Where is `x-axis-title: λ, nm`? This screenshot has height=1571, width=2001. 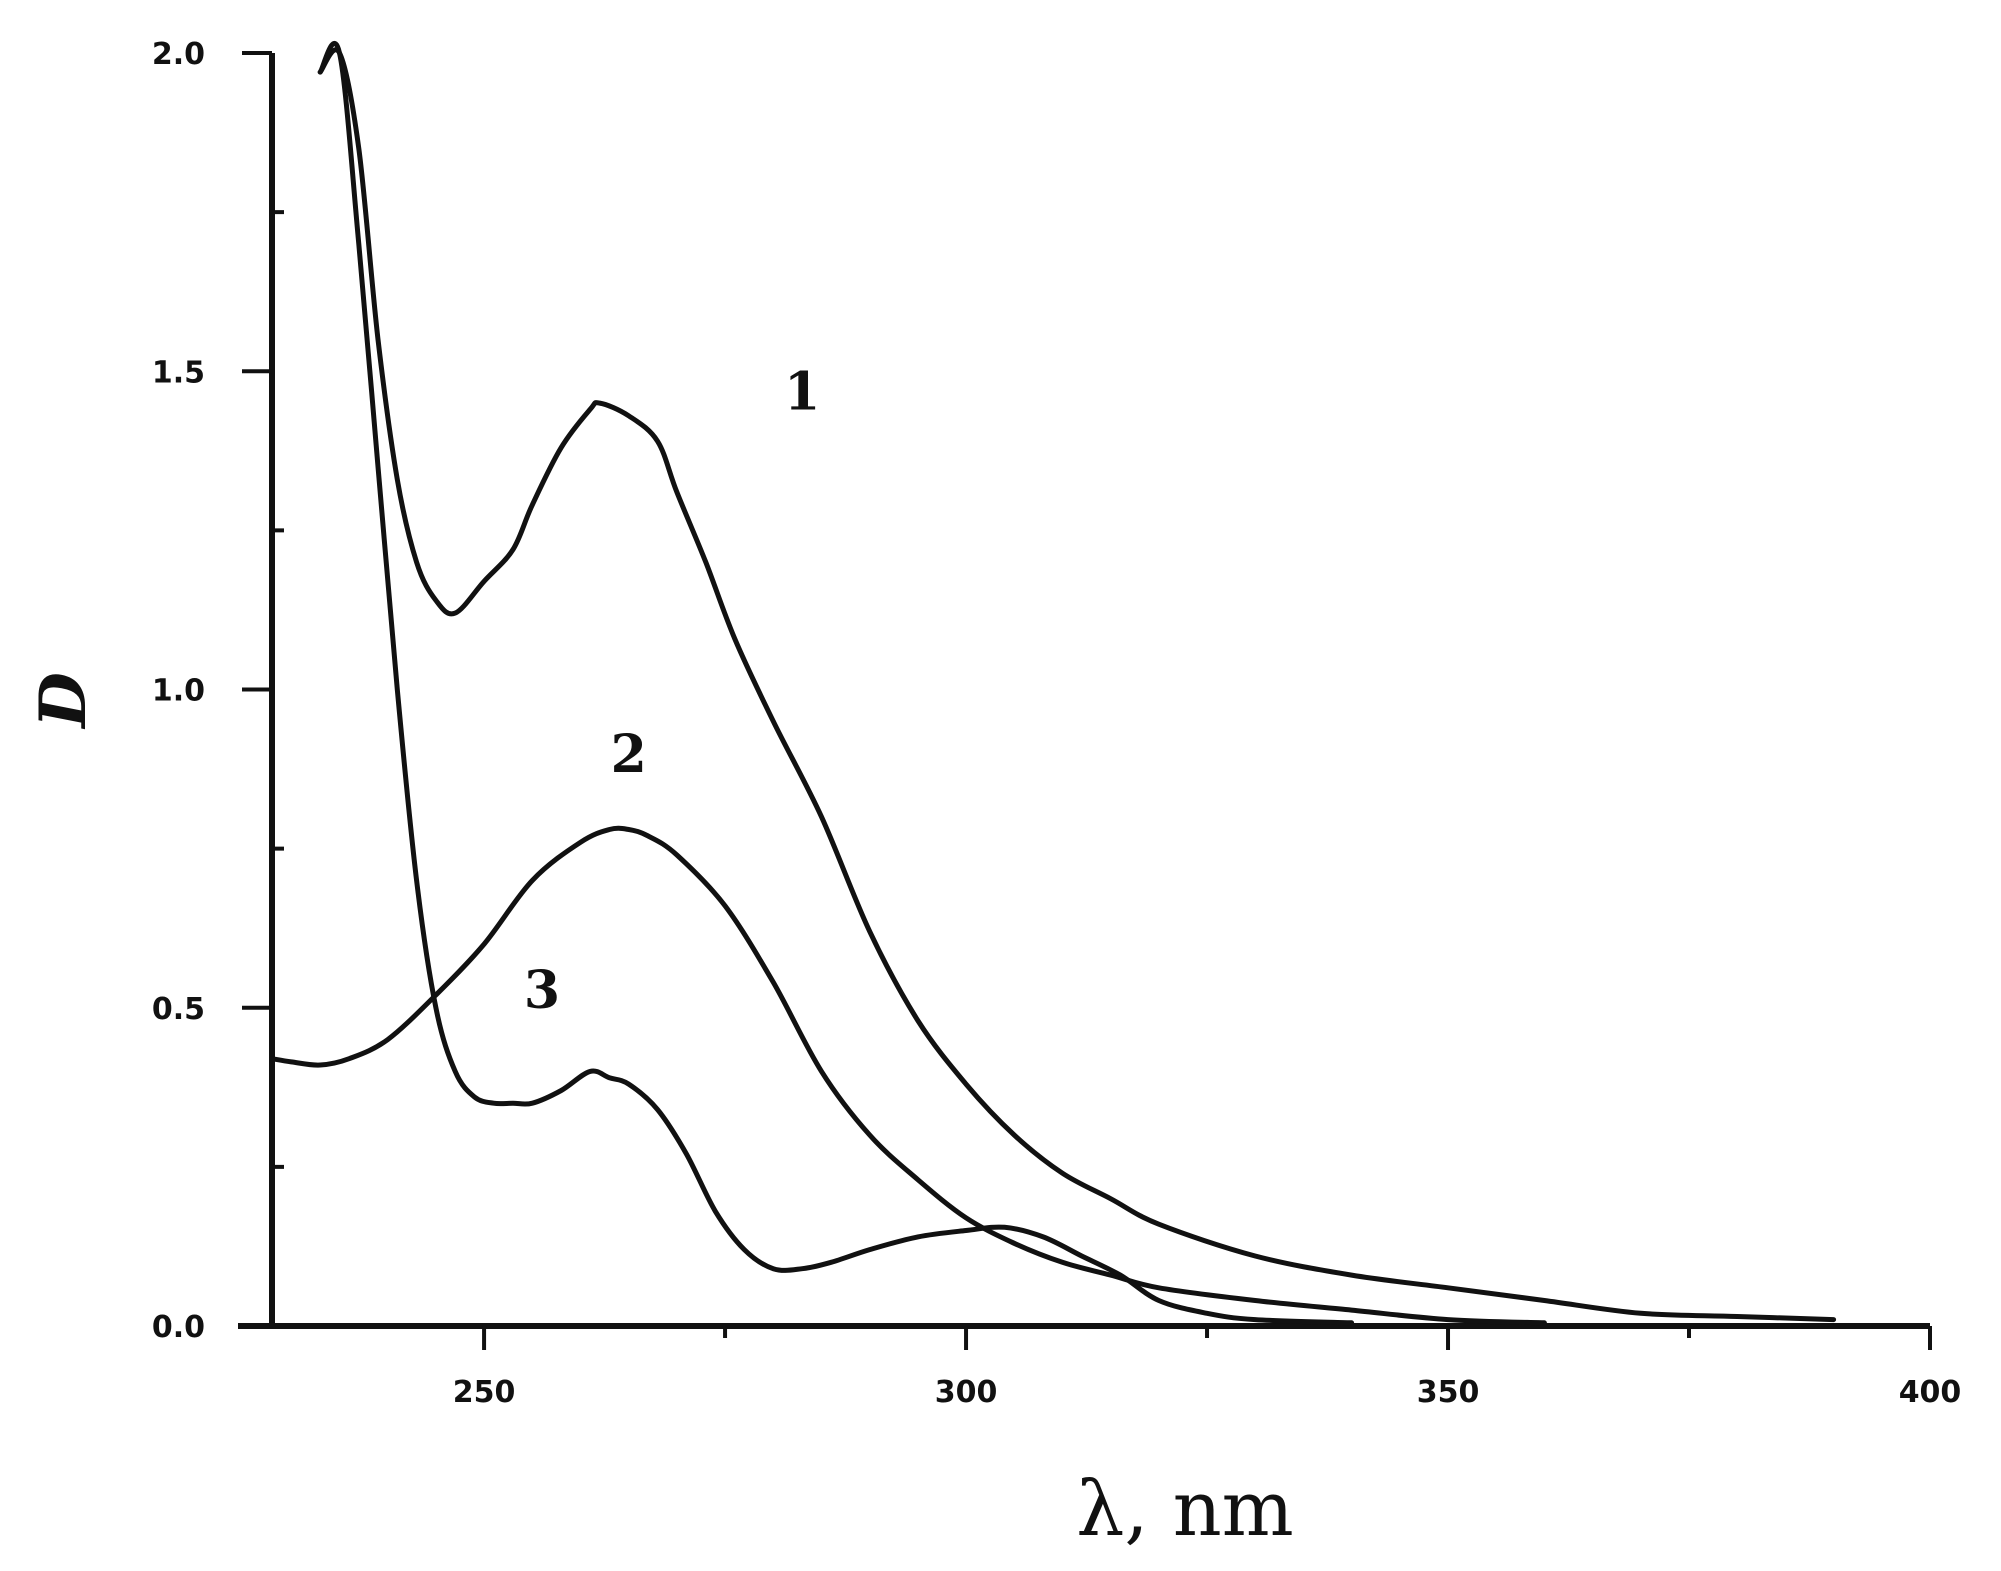
x-axis-title: λ, nm is located at coordinates (1185, 1508).